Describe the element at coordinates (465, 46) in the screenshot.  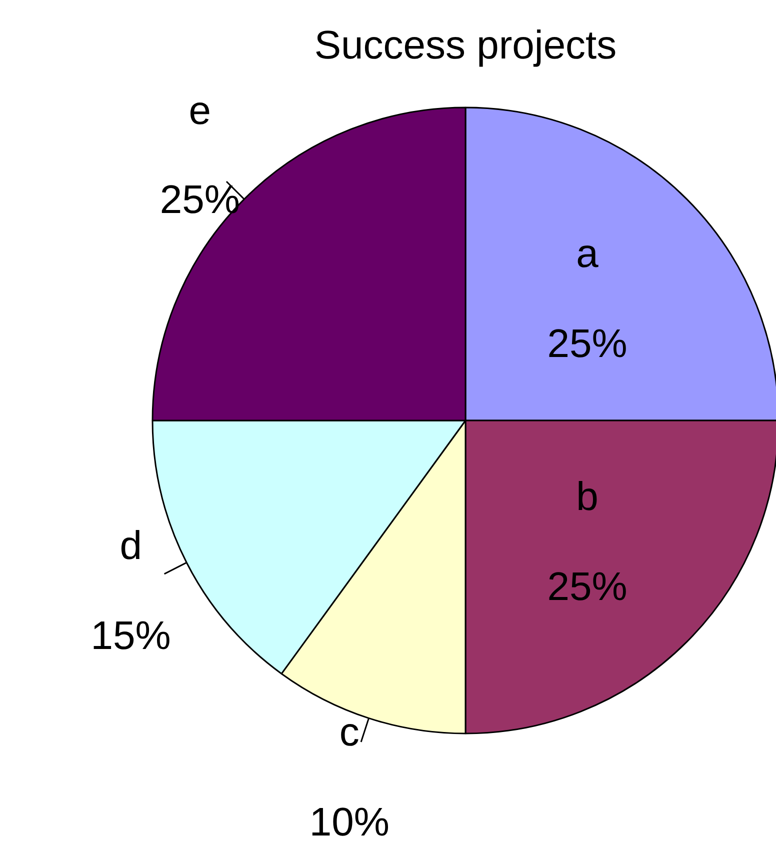
I see `chart-title: Success projects` at that location.